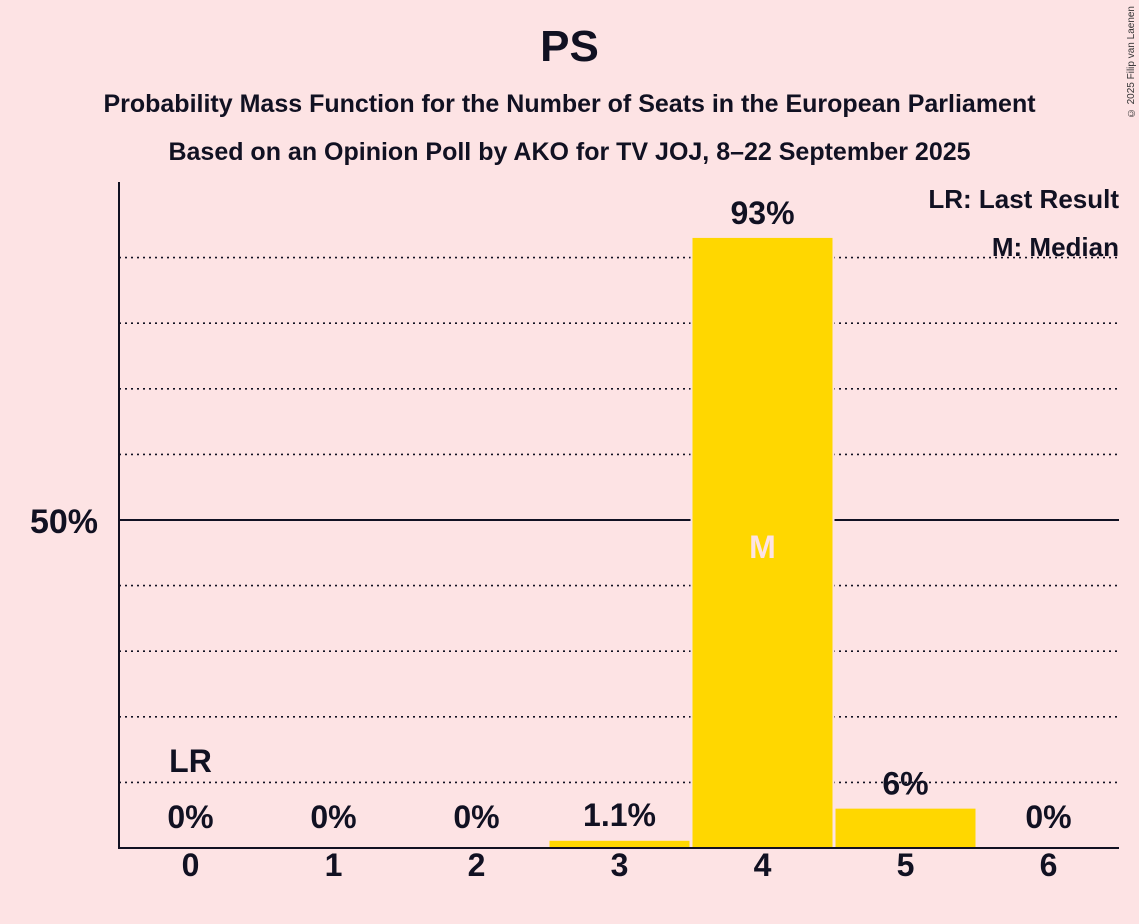  What do you see at coordinates (1049, 865) in the screenshot?
I see `x-tick-label: 6` at bounding box center [1049, 865].